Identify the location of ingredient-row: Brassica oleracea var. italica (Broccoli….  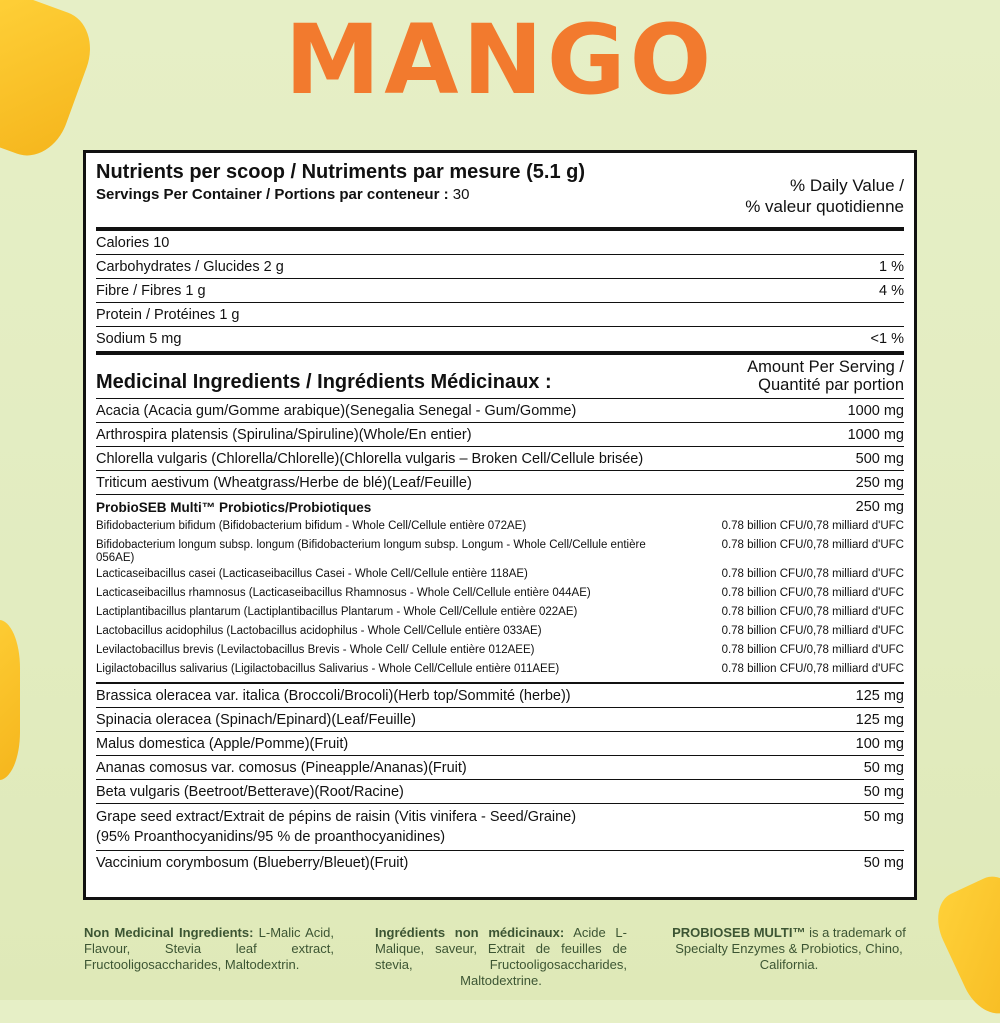
(500, 696).